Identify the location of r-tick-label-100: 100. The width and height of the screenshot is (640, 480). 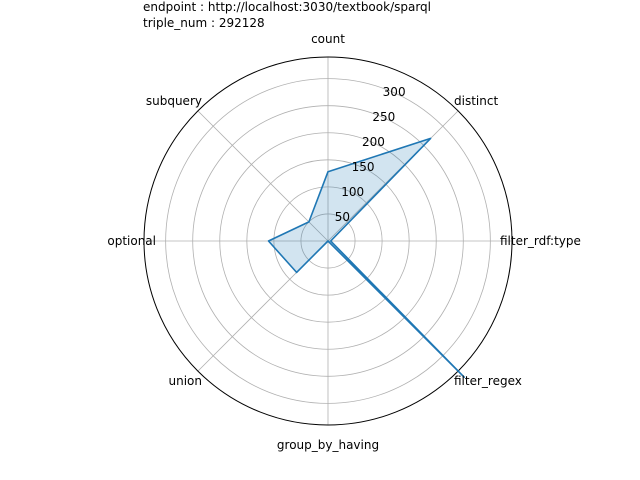
(352, 192).